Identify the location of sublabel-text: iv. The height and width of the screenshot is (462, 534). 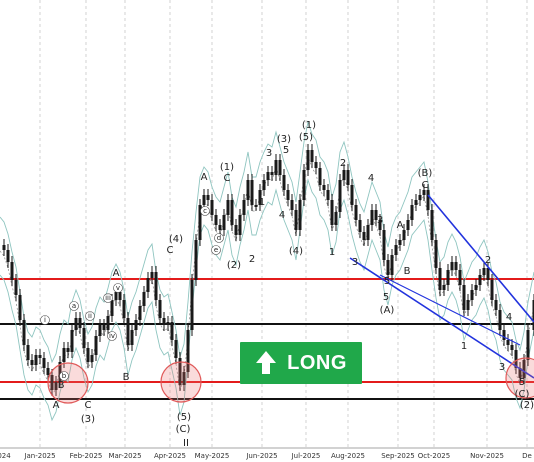
(112, 336).